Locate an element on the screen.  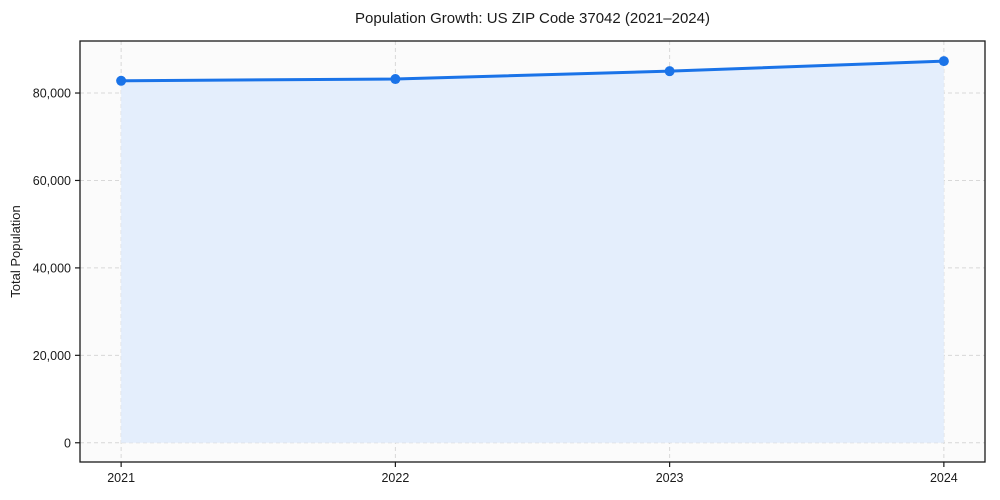
x-tick-label: 2022 is located at coordinates (395, 478).